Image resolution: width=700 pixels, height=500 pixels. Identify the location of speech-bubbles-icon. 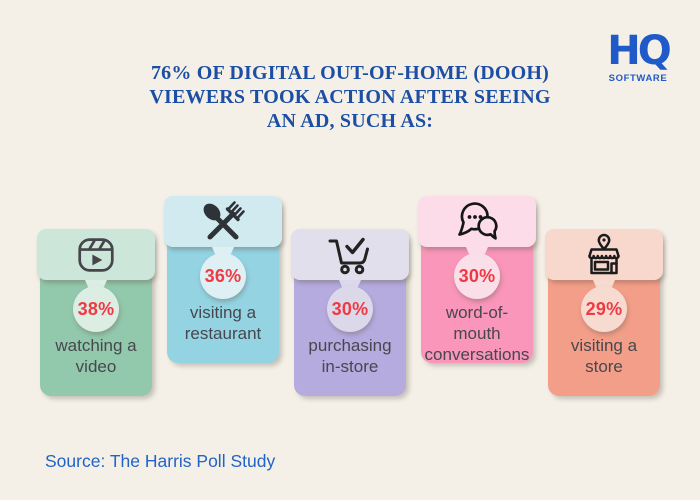
(477, 221).